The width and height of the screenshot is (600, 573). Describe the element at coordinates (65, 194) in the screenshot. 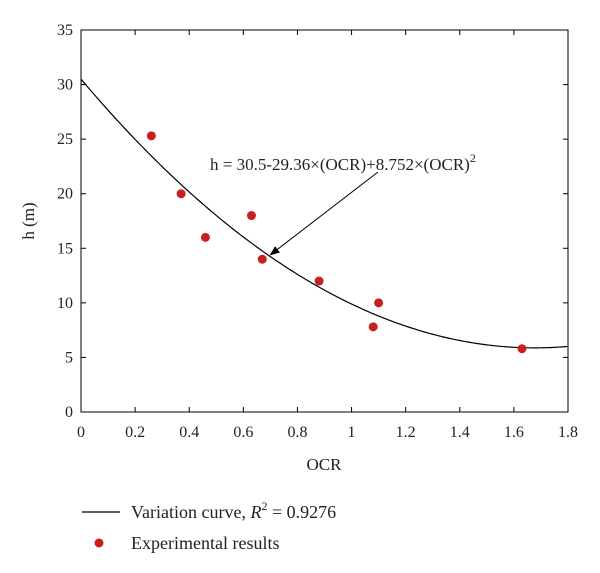

I see `y-tick-label: 20` at that location.